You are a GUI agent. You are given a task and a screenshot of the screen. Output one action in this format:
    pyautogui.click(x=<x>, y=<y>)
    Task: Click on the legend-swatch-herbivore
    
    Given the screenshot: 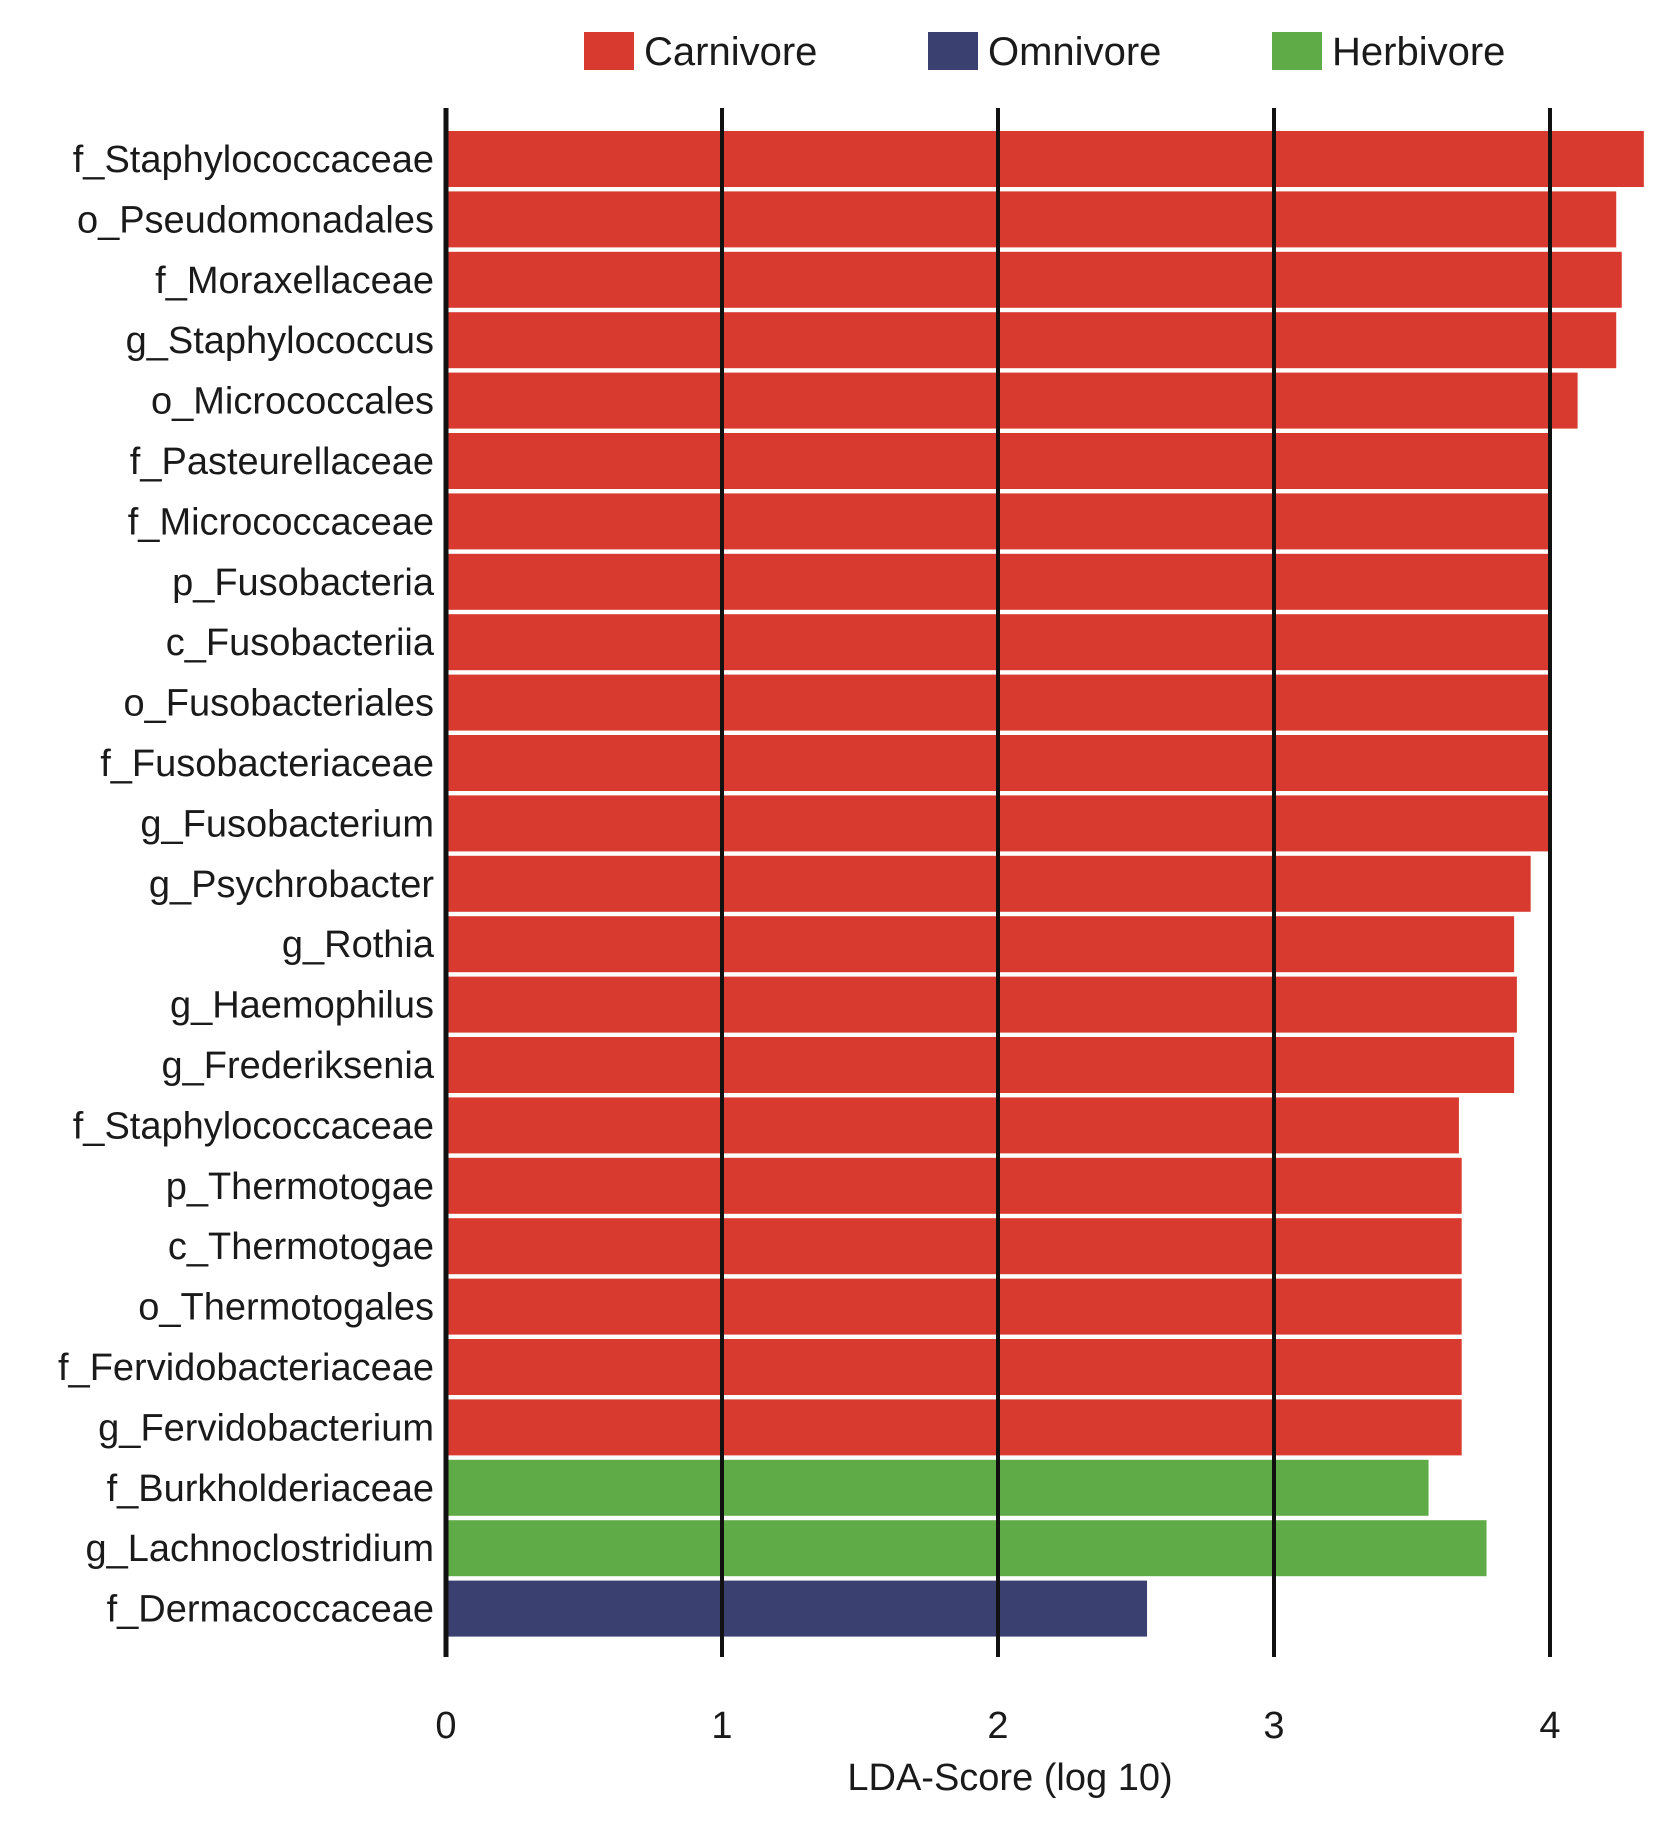 What is the action you would take?
    pyautogui.click(x=1297, y=51)
    